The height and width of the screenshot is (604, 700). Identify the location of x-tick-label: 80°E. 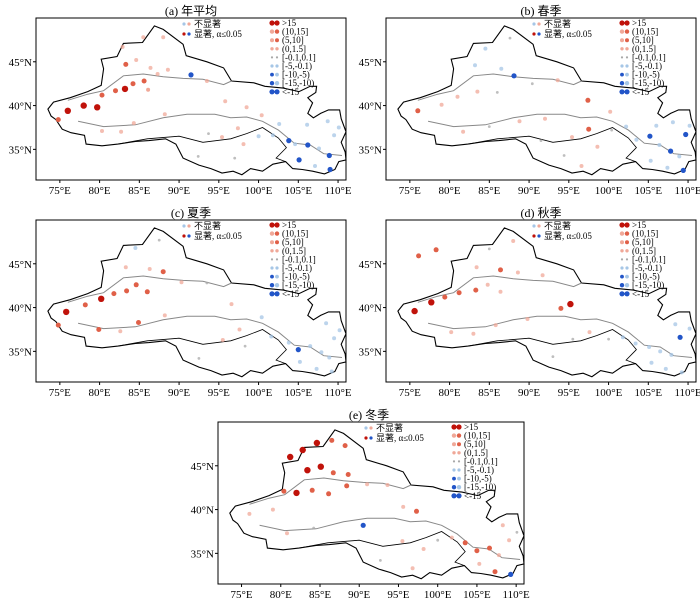
(450, 393).